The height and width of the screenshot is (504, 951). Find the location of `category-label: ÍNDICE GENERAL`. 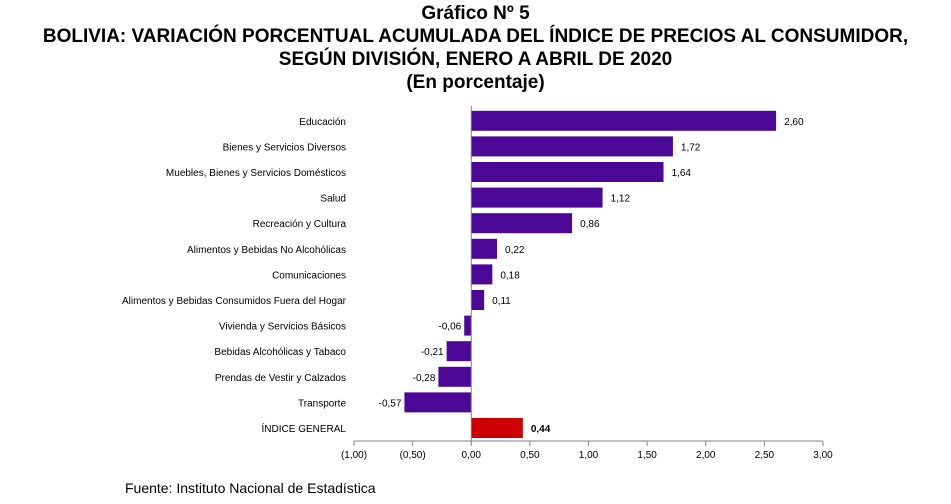

category-label: ÍNDICE GENERAL is located at coordinates (304, 428).